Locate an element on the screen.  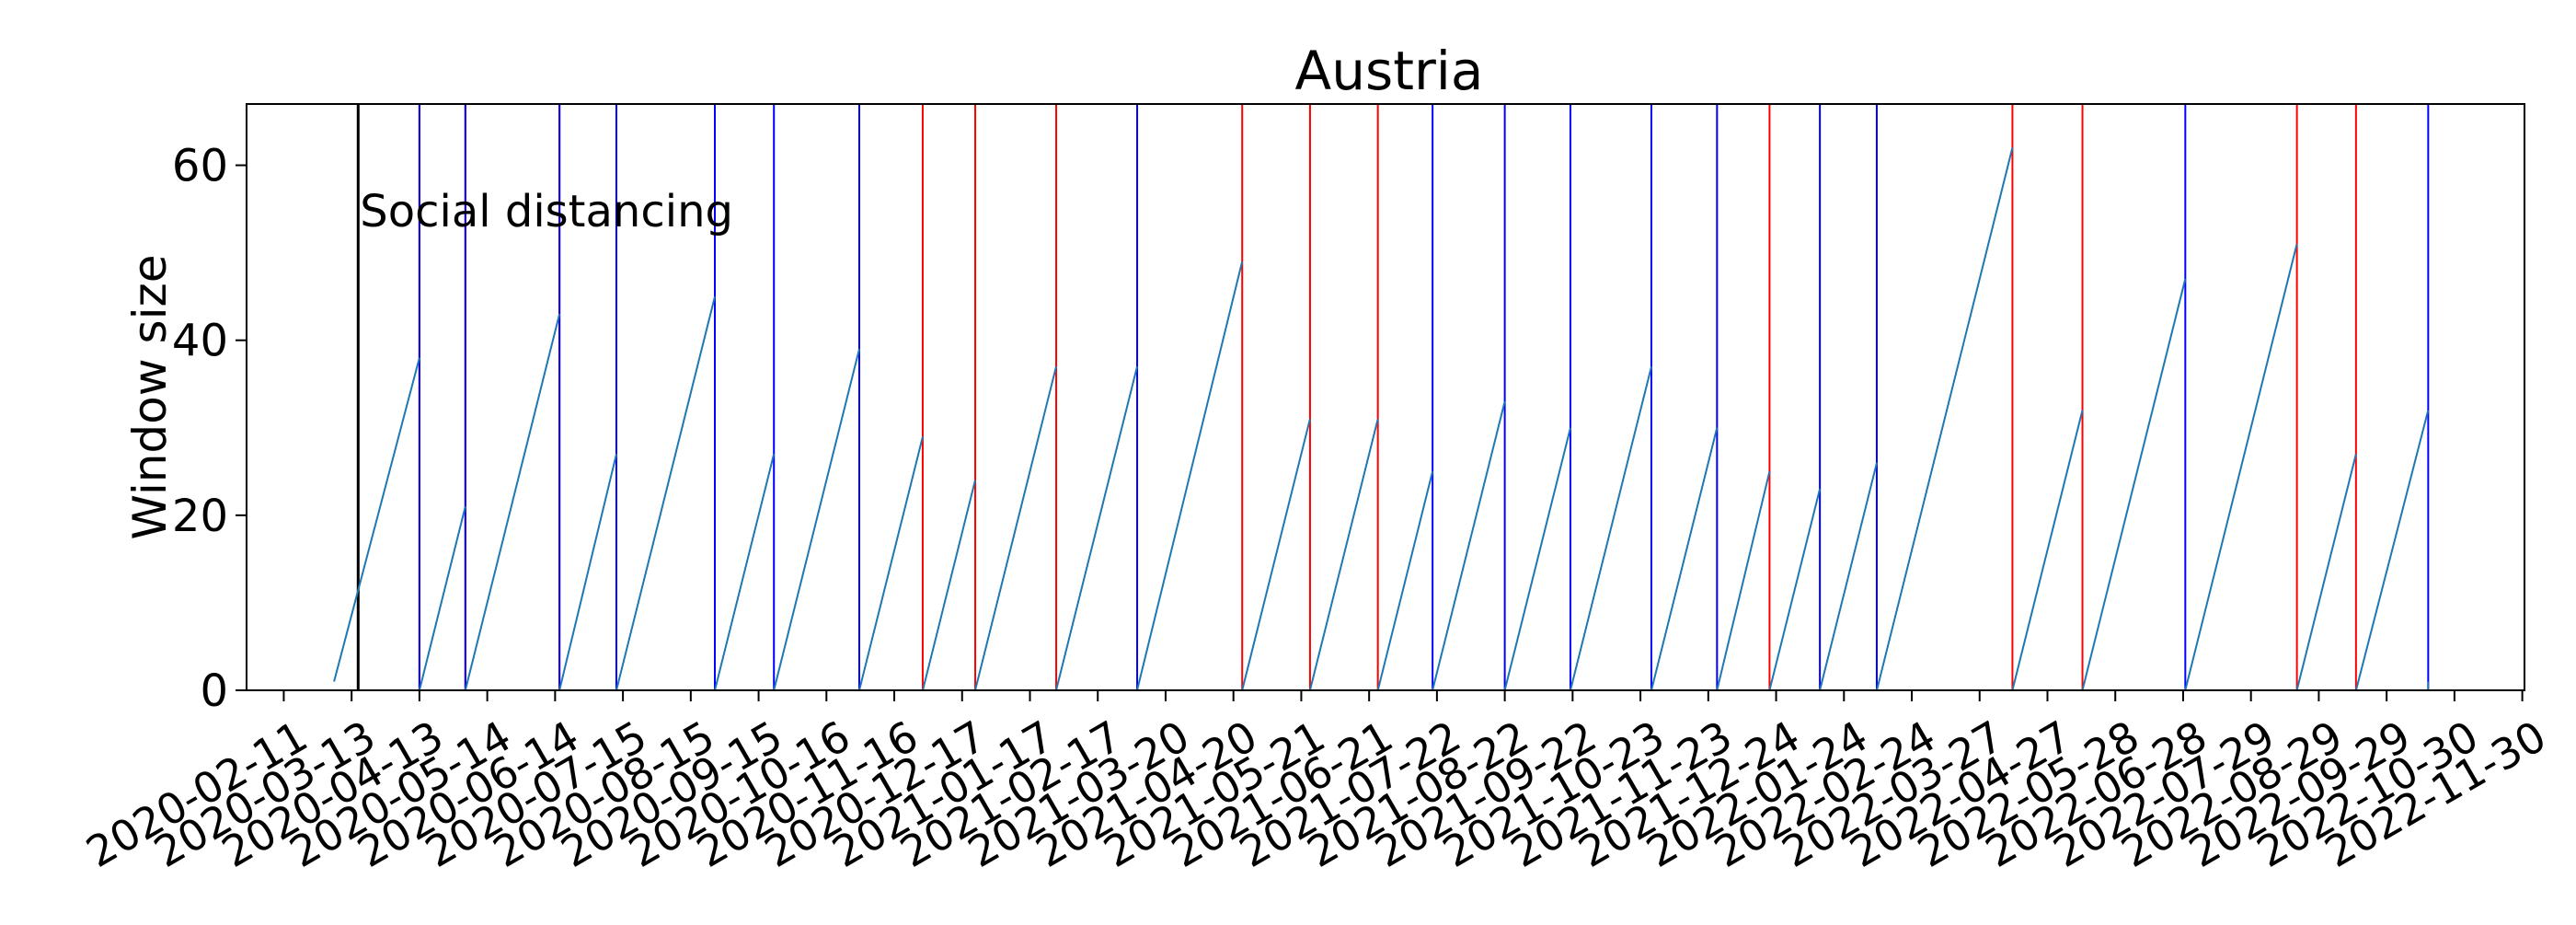
y-axis: 0 20 40 60 is located at coordinates (209, 429).